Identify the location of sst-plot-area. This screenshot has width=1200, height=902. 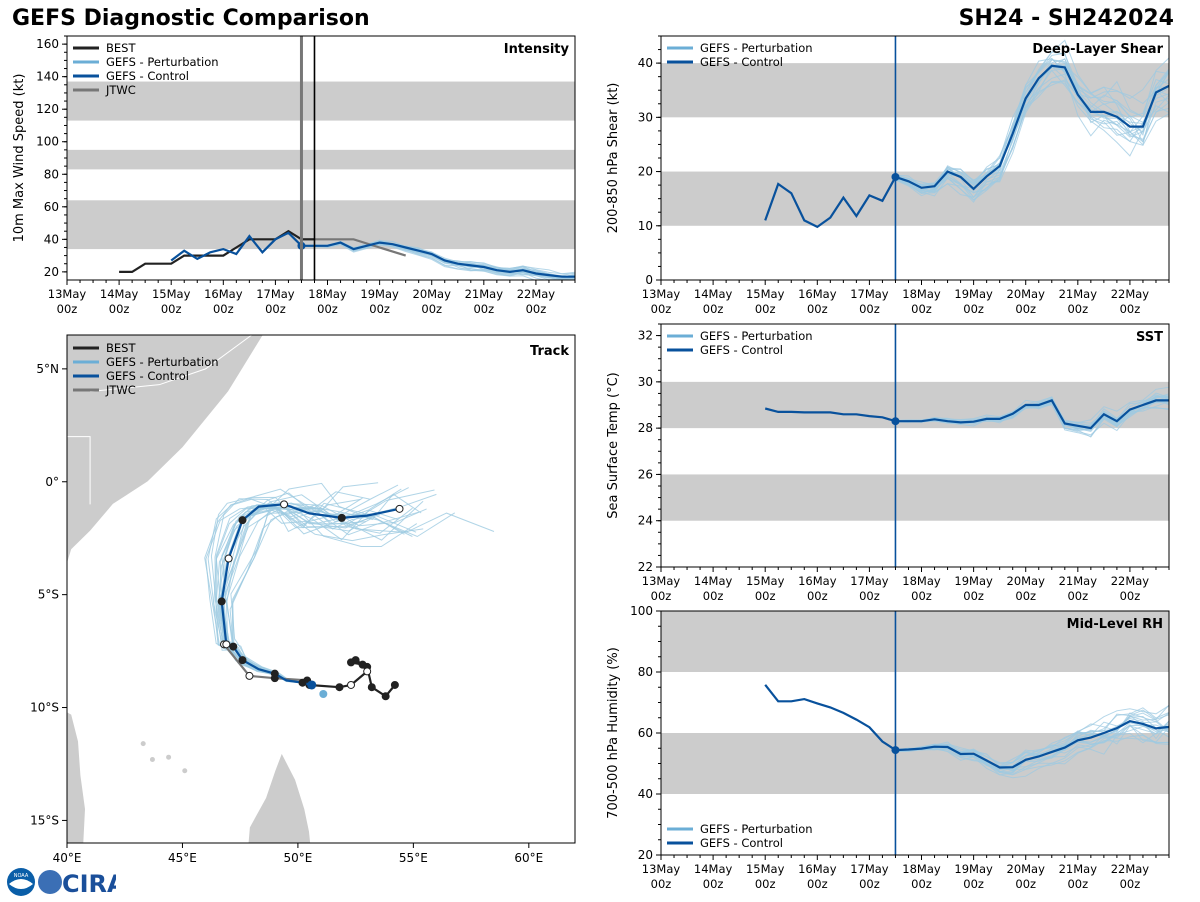
(966, 412).